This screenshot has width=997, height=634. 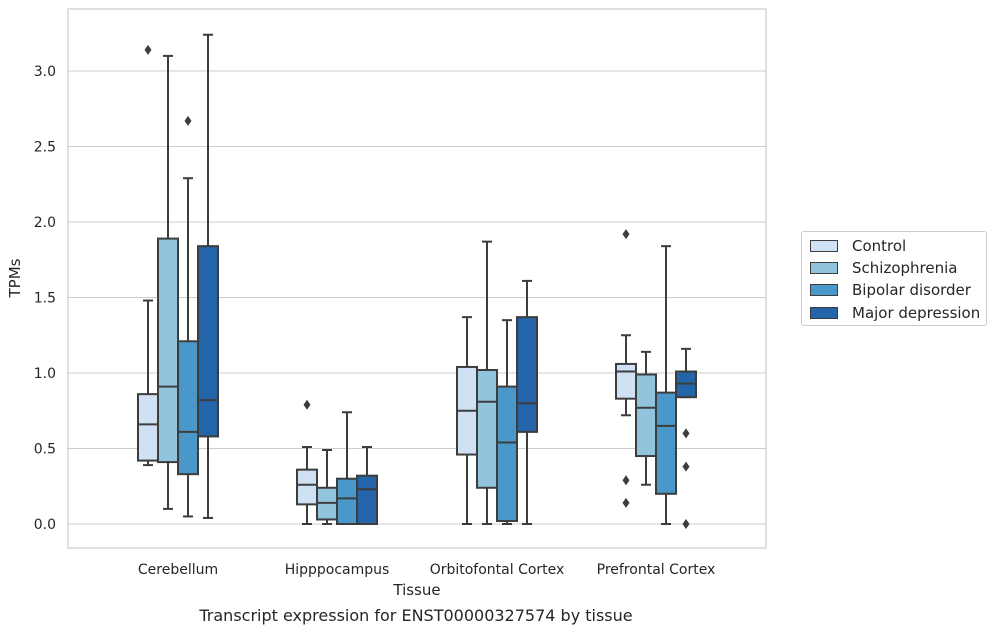 I want to click on box-schizophrenia-orbitofontal-cortex, so click(x=487, y=382).